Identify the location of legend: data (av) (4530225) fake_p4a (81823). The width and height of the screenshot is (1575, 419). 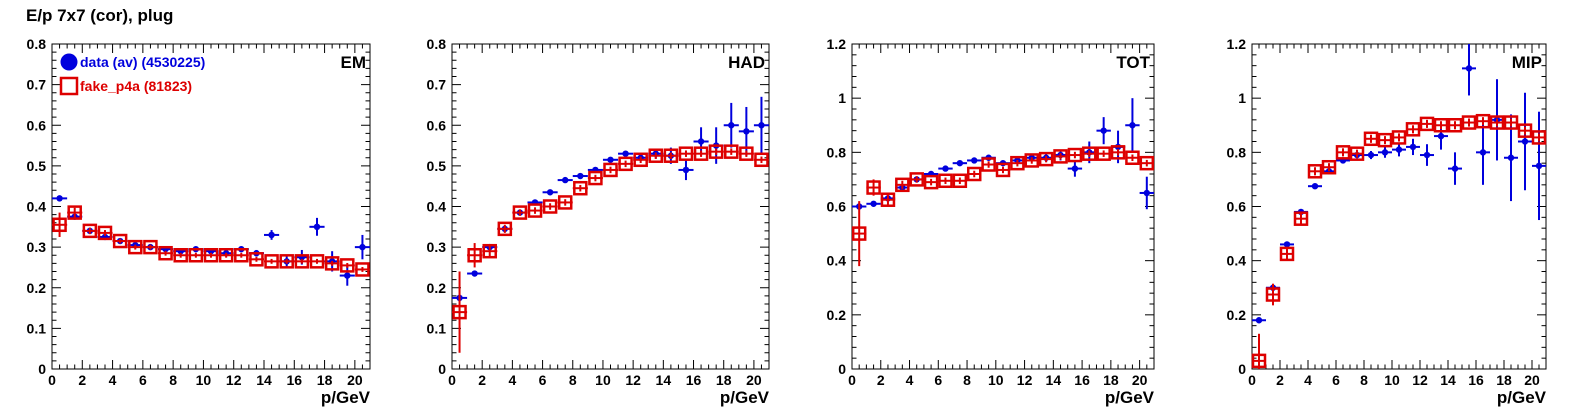
(132, 74).